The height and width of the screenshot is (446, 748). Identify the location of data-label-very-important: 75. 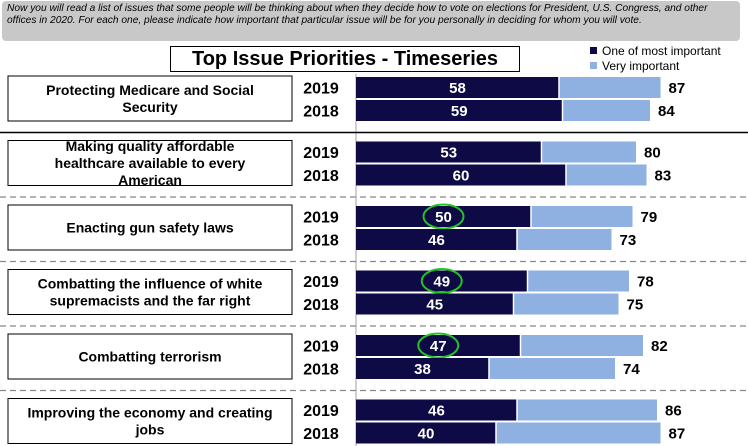
(635, 305).